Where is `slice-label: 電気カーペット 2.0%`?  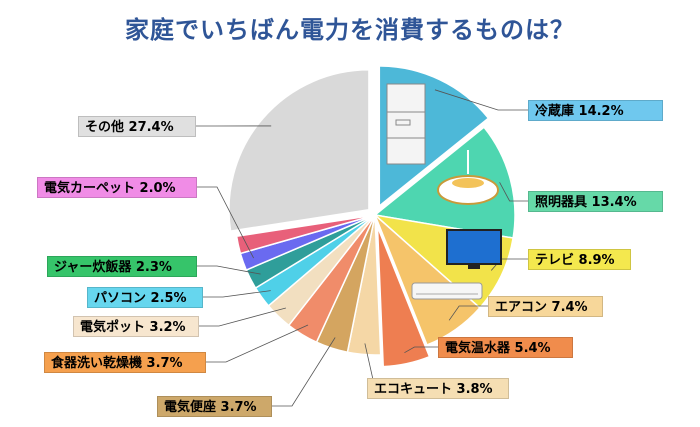 slice-label: 電気カーペット 2.0% is located at coordinates (117, 187).